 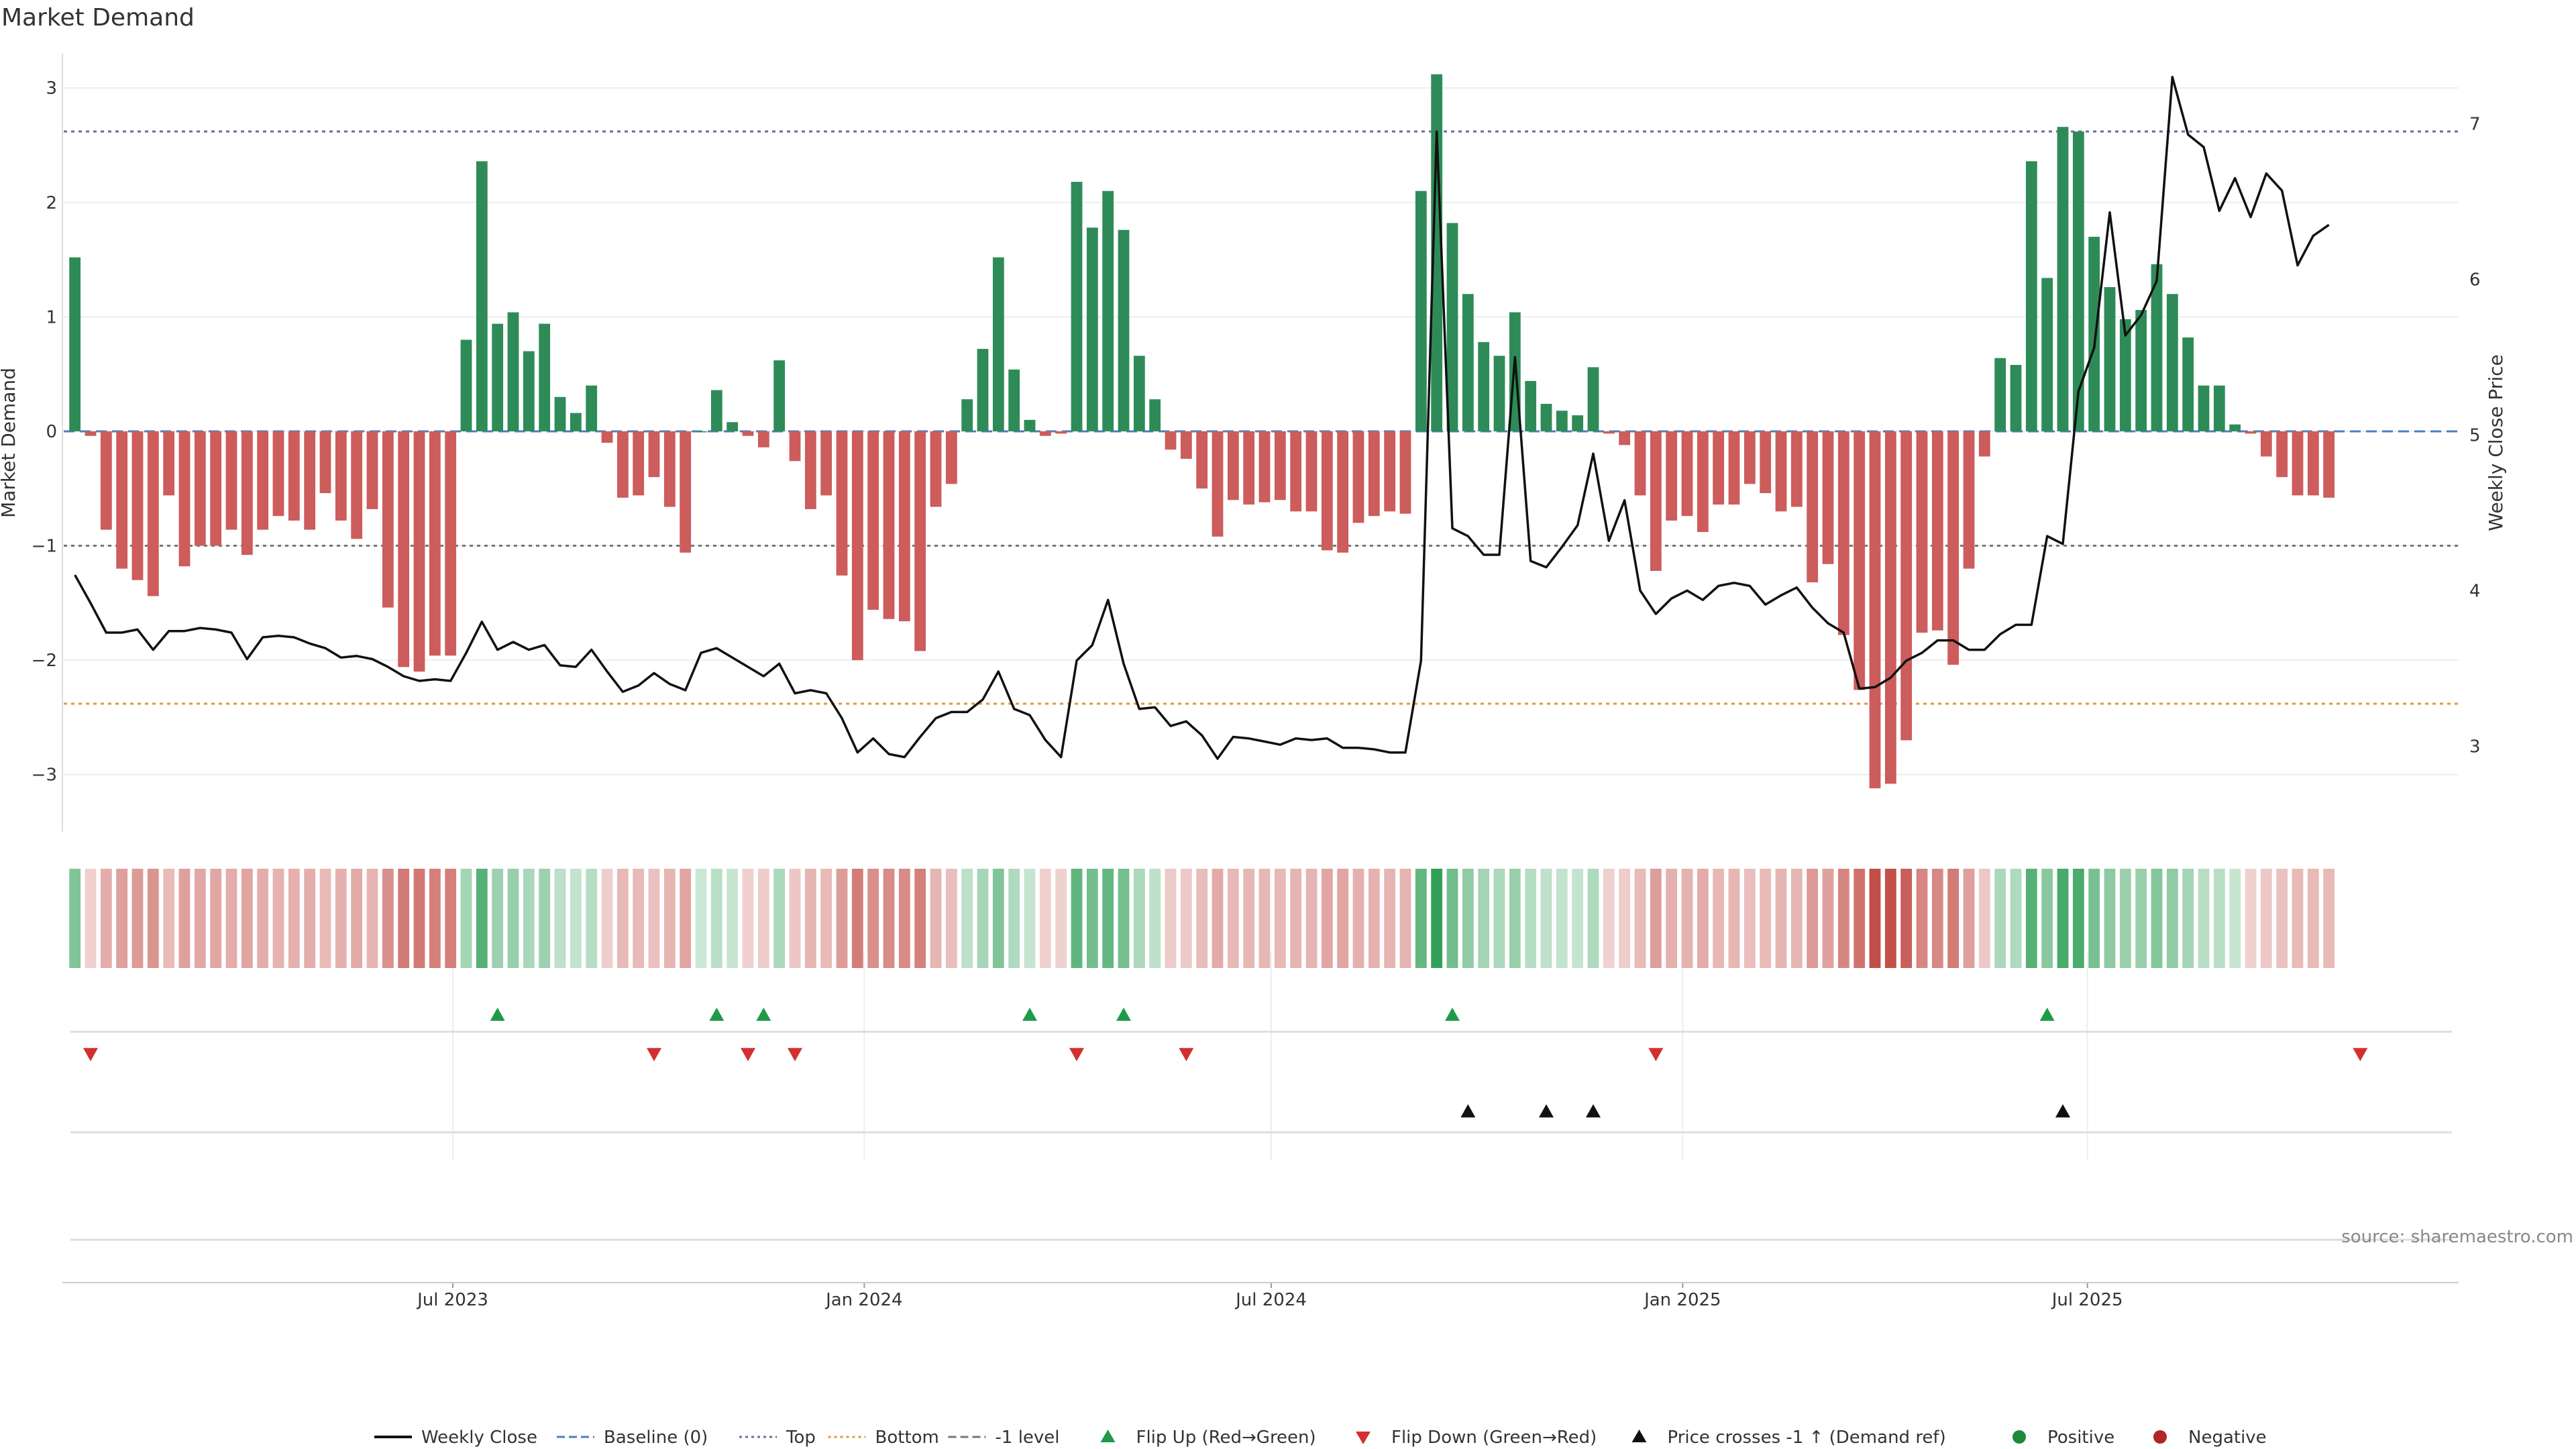 I want to click on y-tick-label: 1, so click(x=51, y=317).